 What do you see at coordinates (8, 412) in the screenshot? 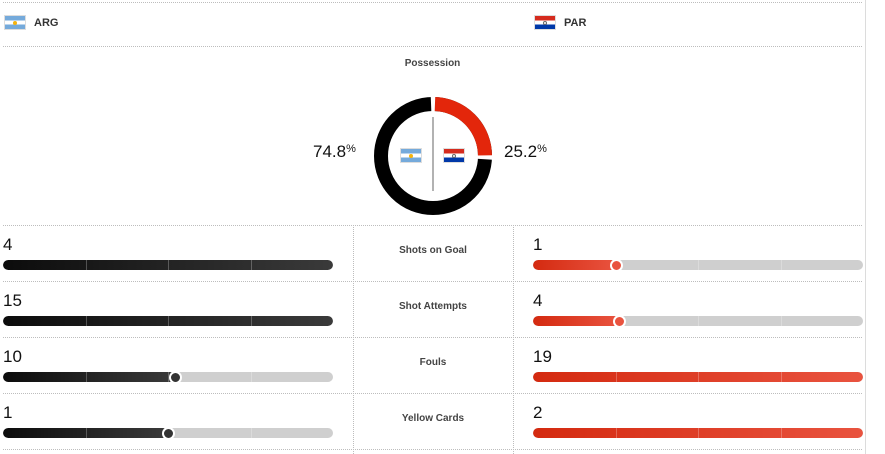
I see `stat-home-value: 1` at bounding box center [8, 412].